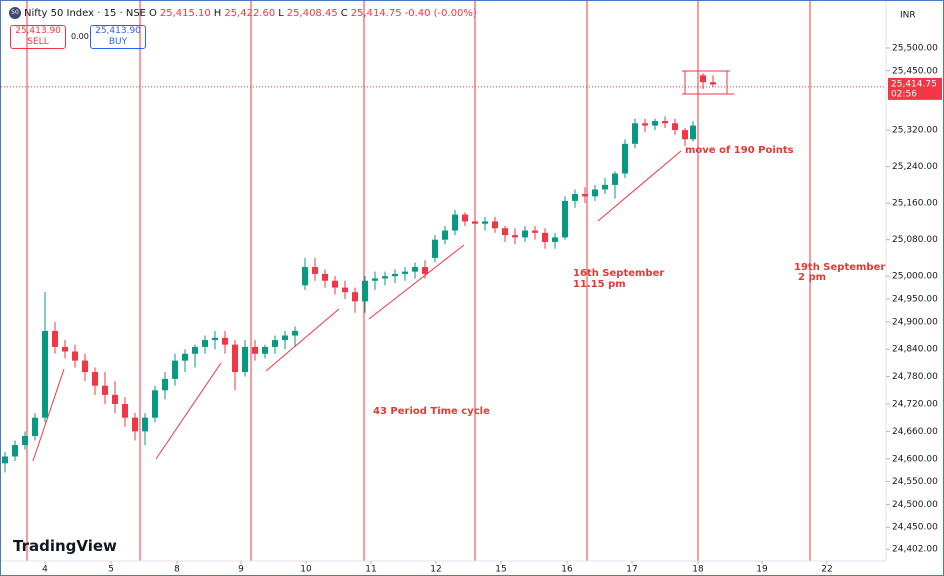 The image size is (944, 576). What do you see at coordinates (915, 377) in the screenshot?
I see `y-tick-label: 24,780.00` at bounding box center [915, 377].